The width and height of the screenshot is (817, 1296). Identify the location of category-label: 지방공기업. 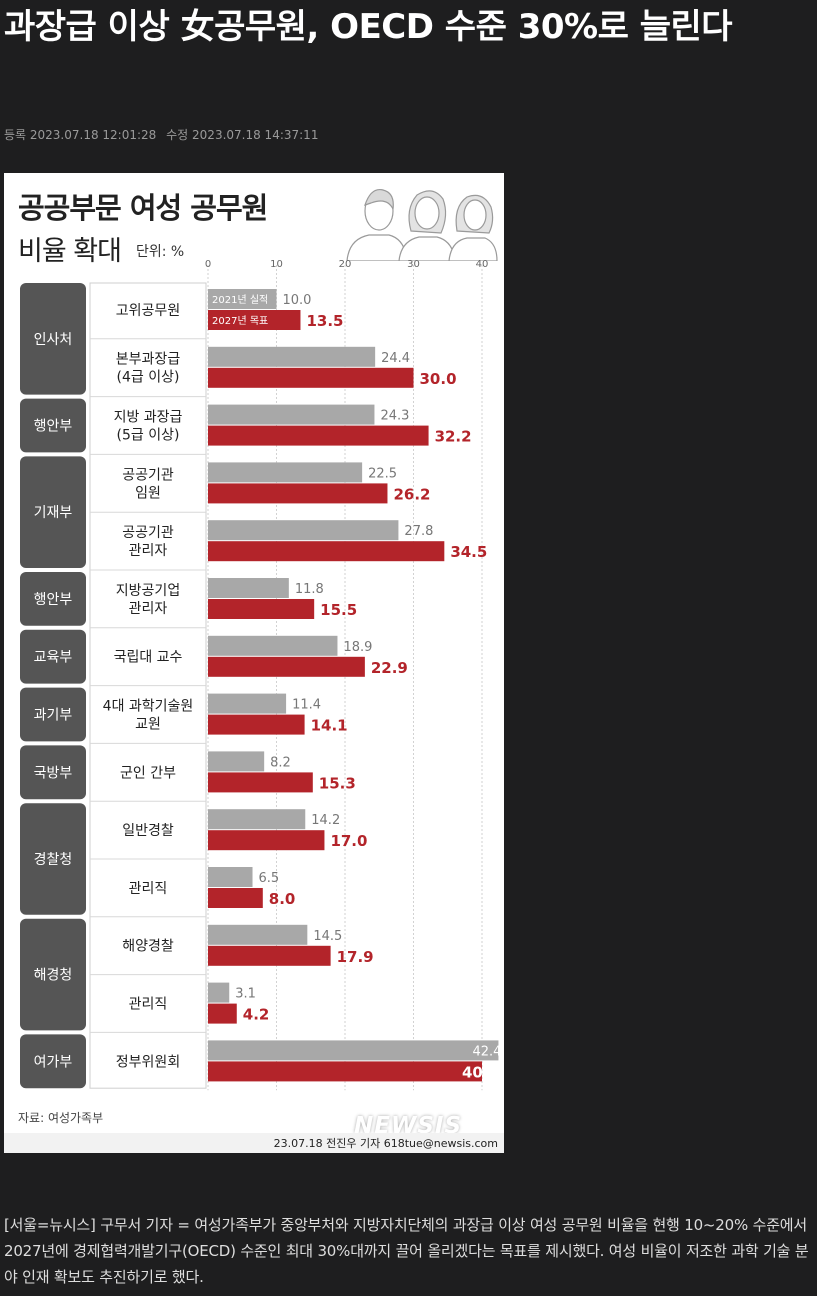
(148, 591).